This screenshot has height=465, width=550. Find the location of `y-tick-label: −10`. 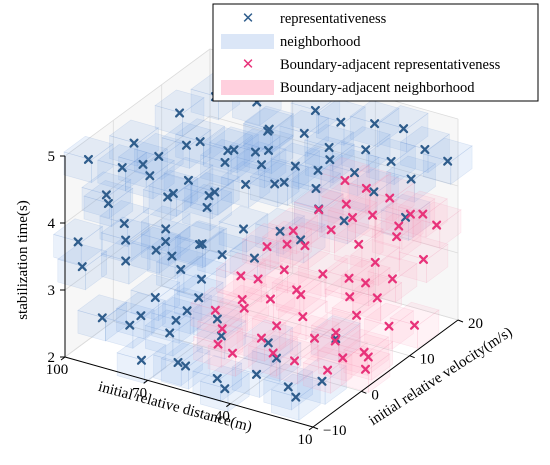

y-tick-label: −10 is located at coordinates (334, 431).